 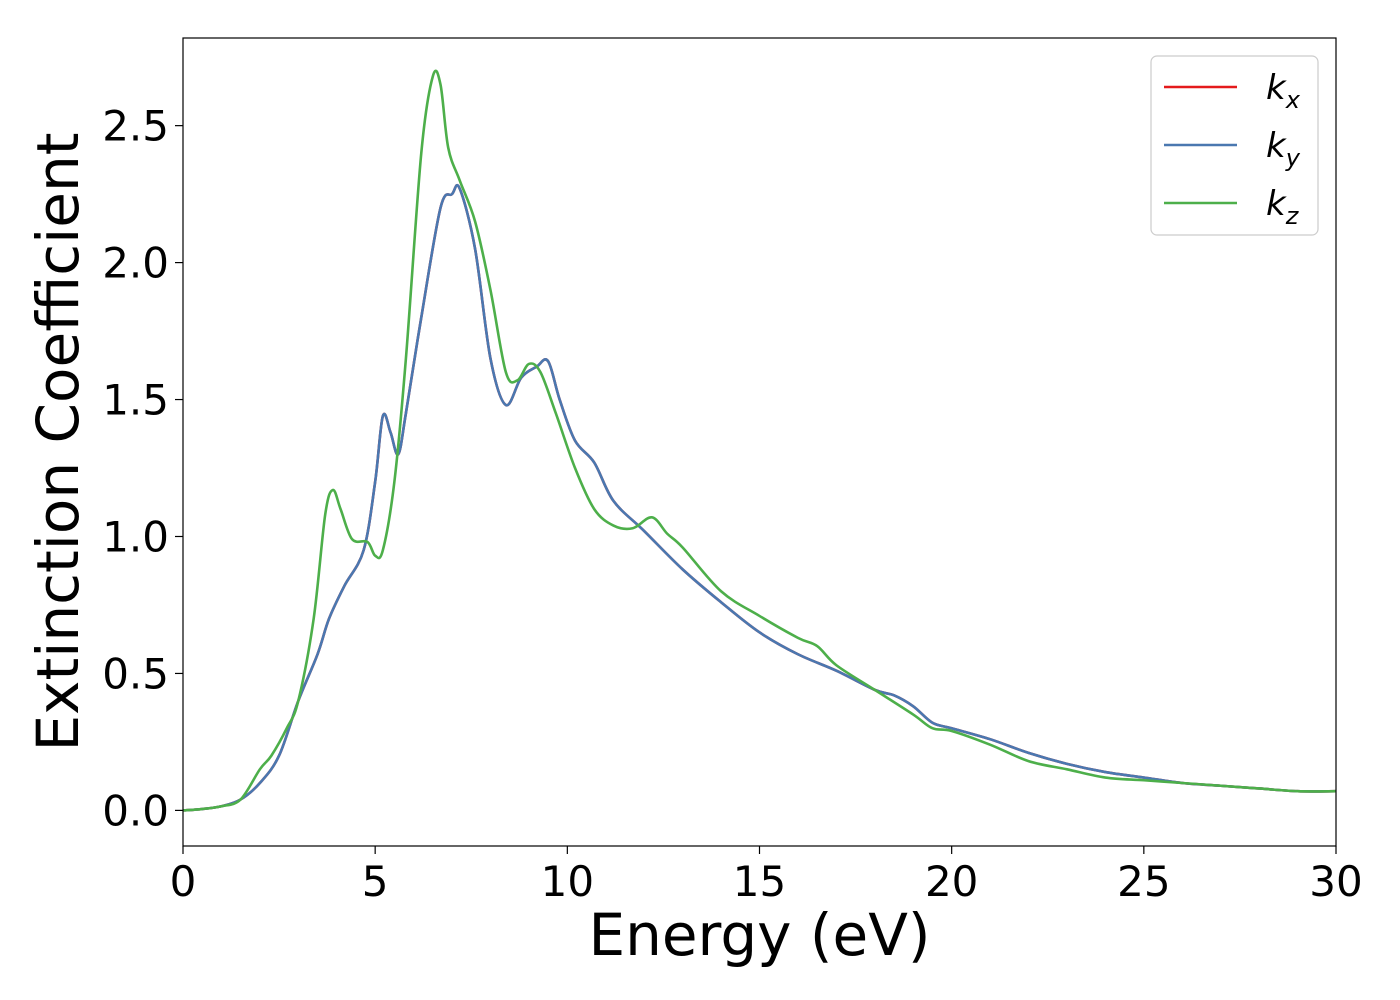 What do you see at coordinates (58, 442) in the screenshot?
I see `y-axis-label: Extinction Coefficient` at bounding box center [58, 442].